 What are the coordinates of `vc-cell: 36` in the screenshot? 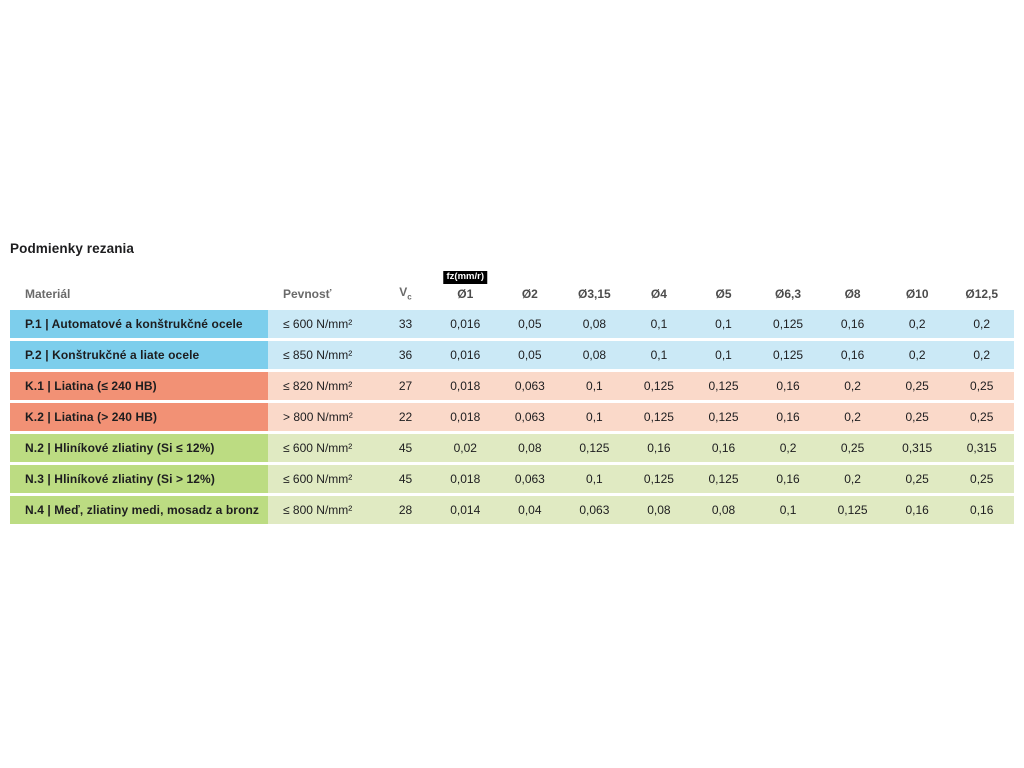 It's located at (405, 355).